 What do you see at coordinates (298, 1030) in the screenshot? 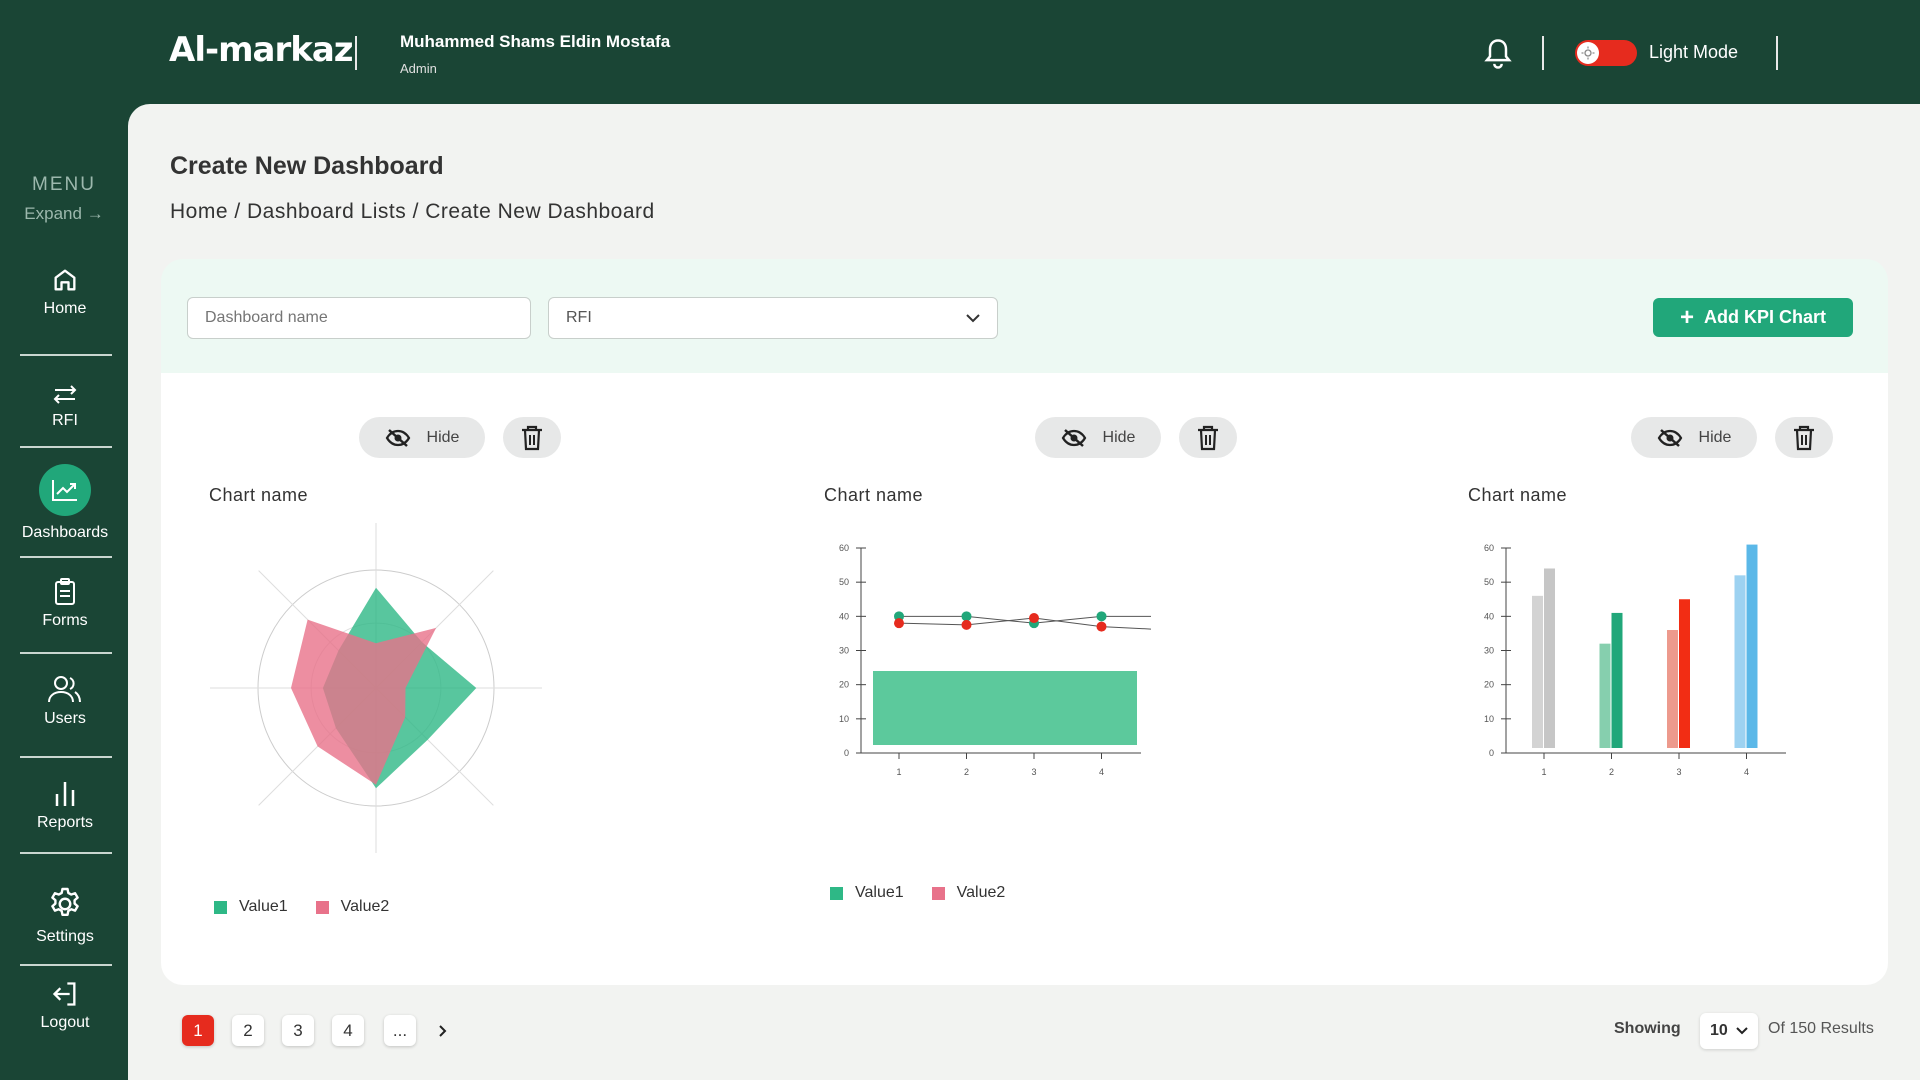
I see `page-button: 3` at bounding box center [298, 1030].